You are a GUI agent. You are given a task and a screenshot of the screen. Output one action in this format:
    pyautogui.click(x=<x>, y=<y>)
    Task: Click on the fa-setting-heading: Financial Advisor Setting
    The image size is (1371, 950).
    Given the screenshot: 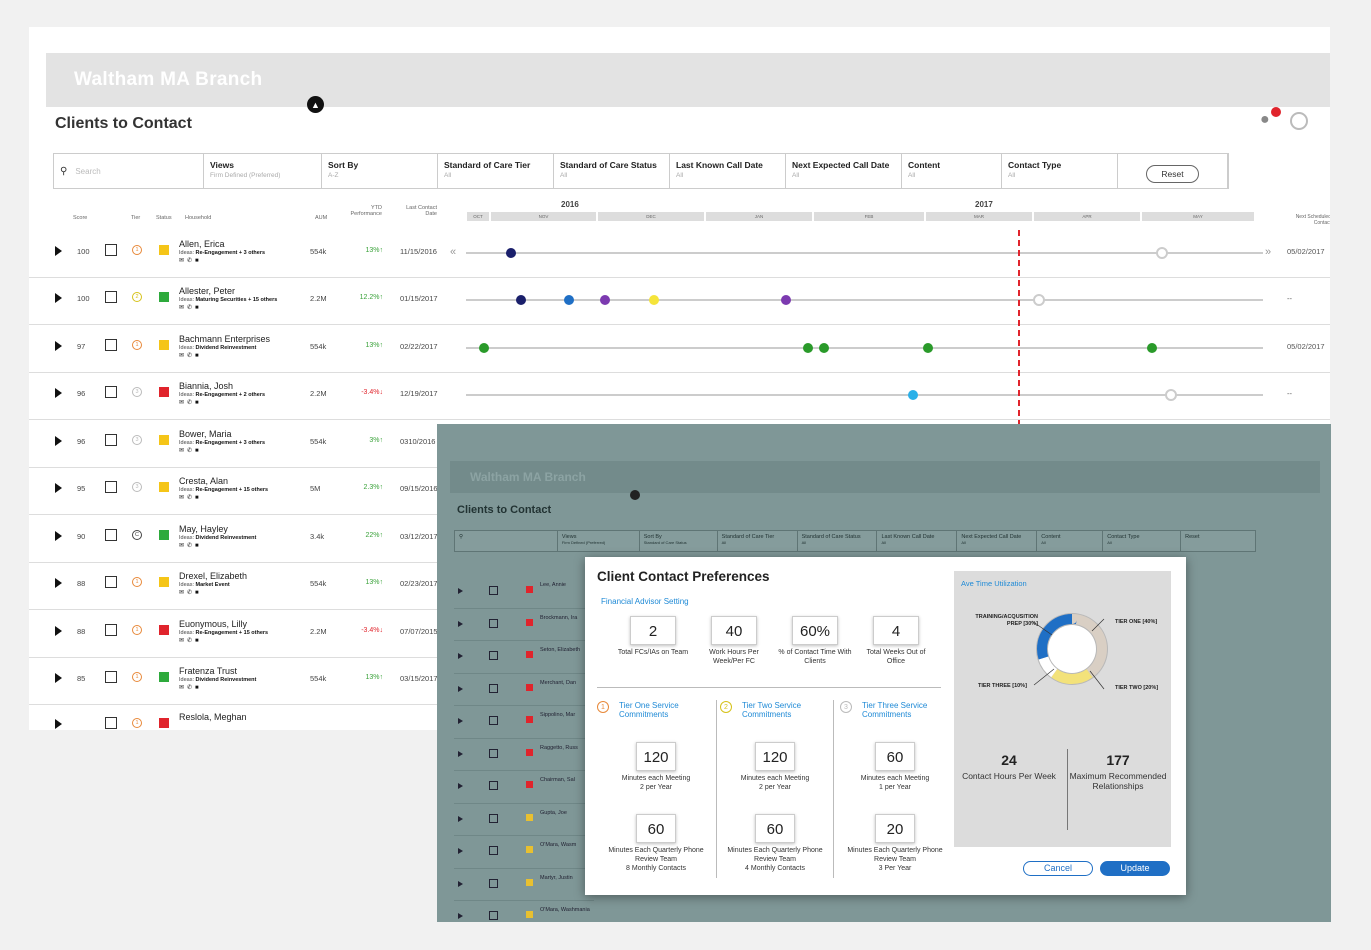 What is the action you would take?
    pyautogui.click(x=645, y=601)
    